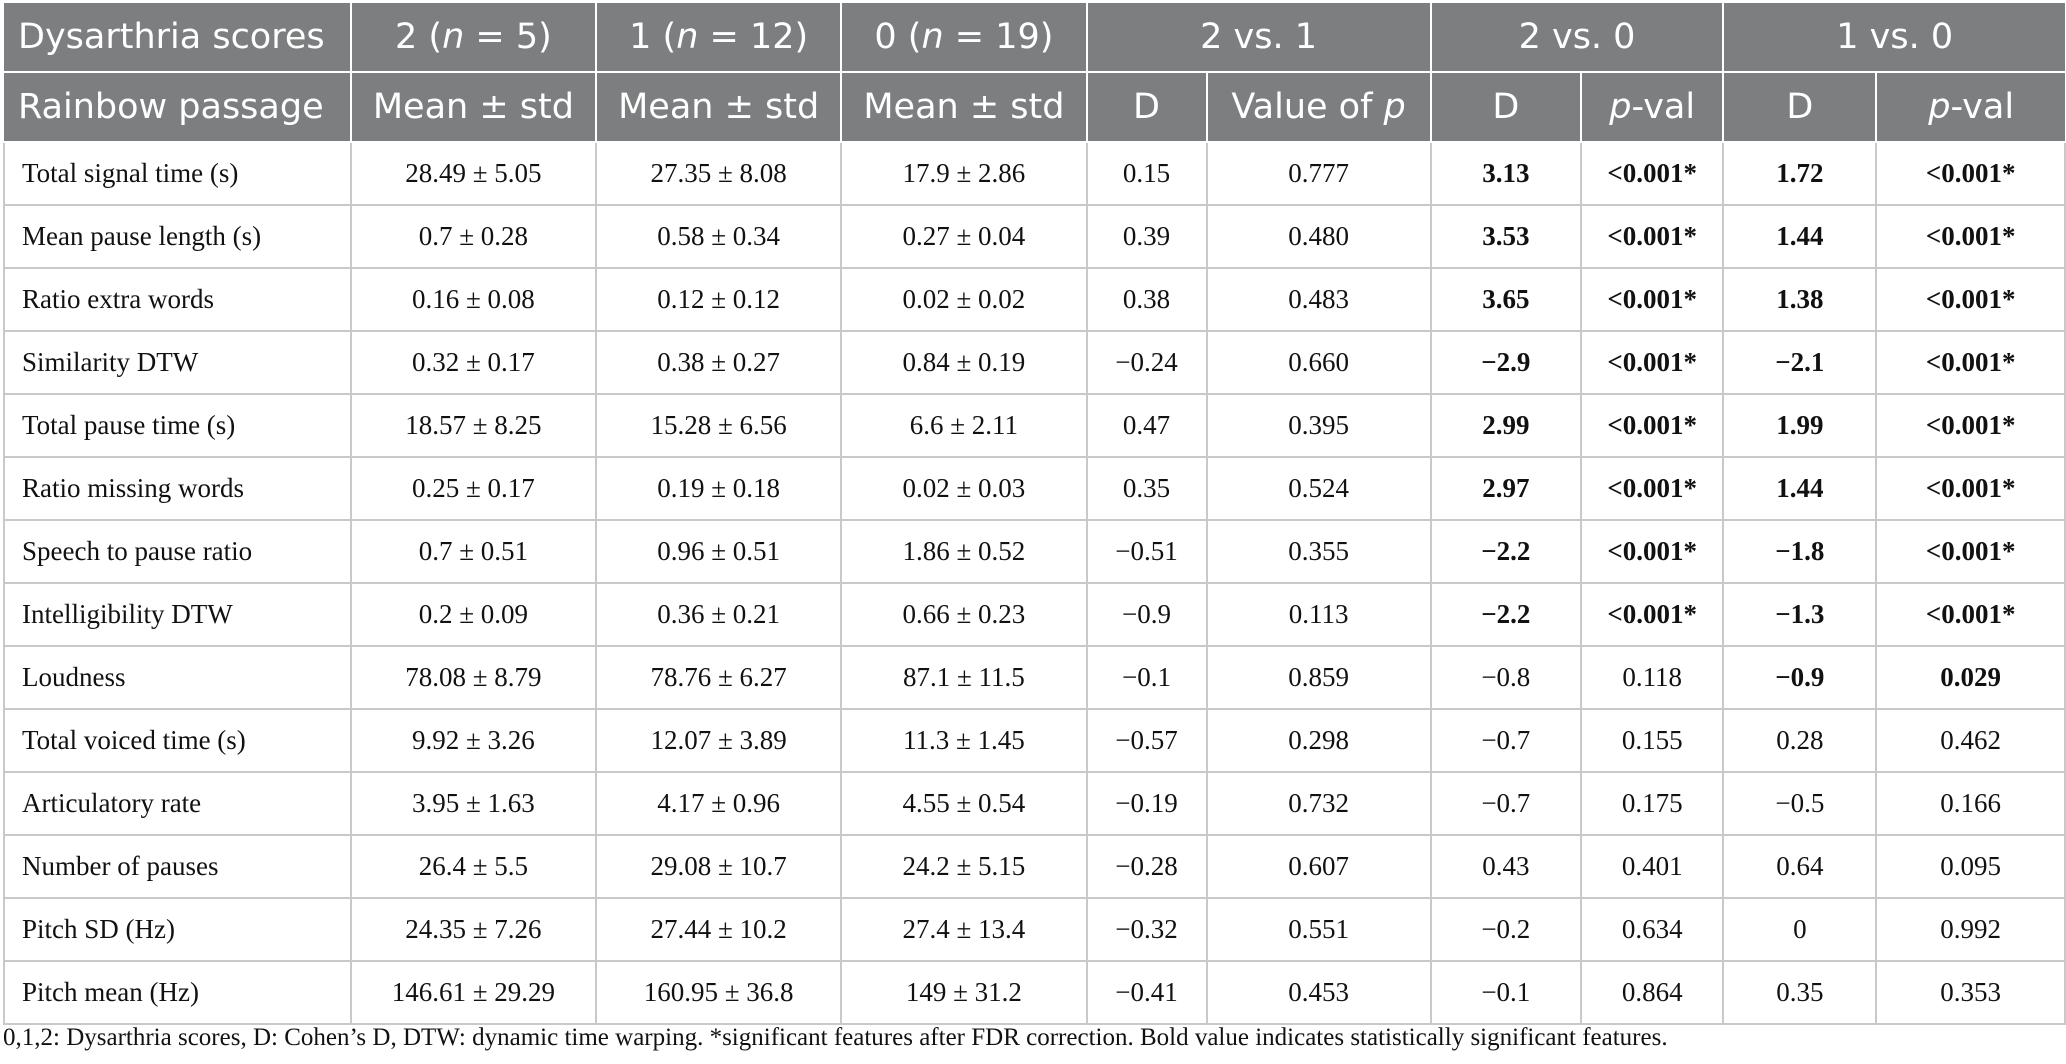 The height and width of the screenshot is (1064, 2066). What do you see at coordinates (1319, 741) in the screenshot?
I see `p-value-2v1-cell: 0.298` at bounding box center [1319, 741].